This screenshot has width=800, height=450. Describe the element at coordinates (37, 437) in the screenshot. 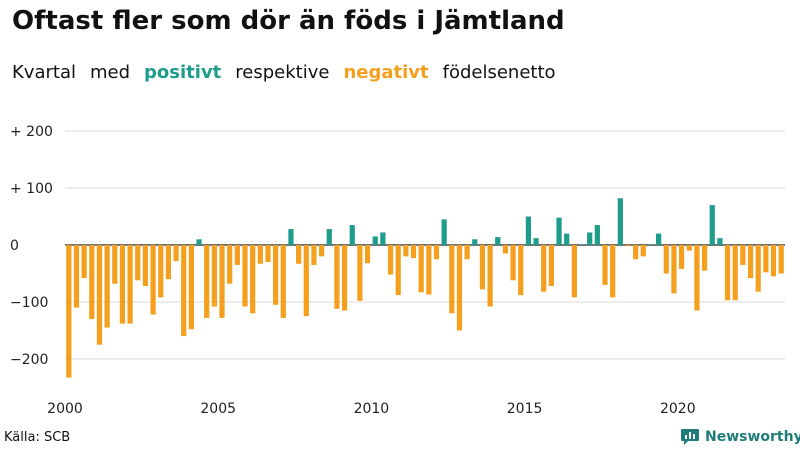

I see `source-note: Källa: SCB` at that location.